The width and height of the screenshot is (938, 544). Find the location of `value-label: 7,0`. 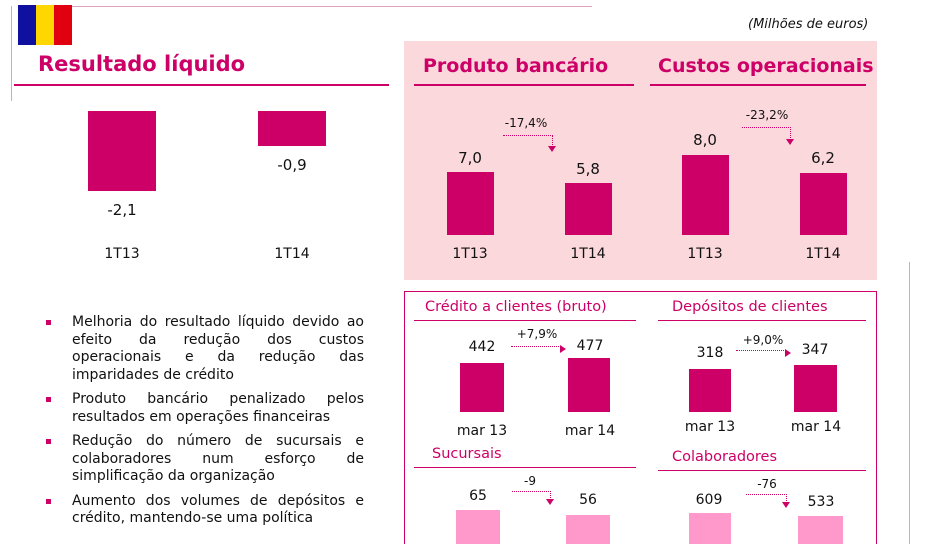

value-label: 7,0 is located at coordinates (470, 158).